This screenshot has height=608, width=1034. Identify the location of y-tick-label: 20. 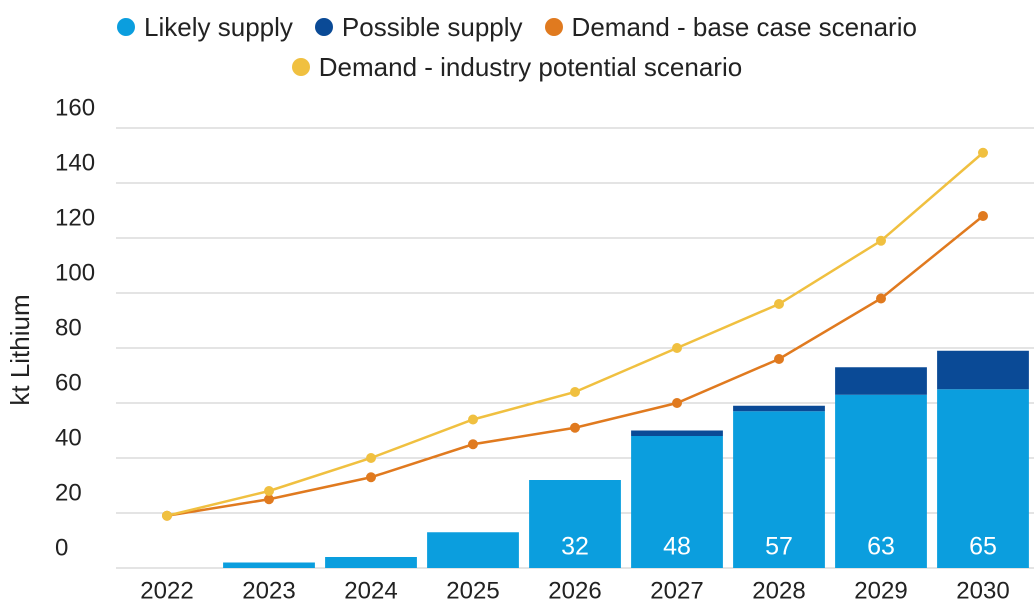
(68, 492).